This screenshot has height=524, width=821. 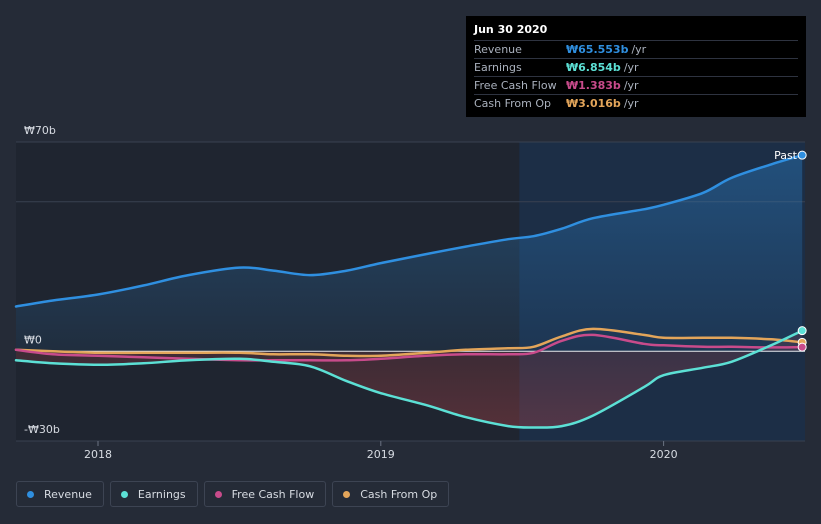 I want to click on past-label: Past, so click(x=786, y=155).